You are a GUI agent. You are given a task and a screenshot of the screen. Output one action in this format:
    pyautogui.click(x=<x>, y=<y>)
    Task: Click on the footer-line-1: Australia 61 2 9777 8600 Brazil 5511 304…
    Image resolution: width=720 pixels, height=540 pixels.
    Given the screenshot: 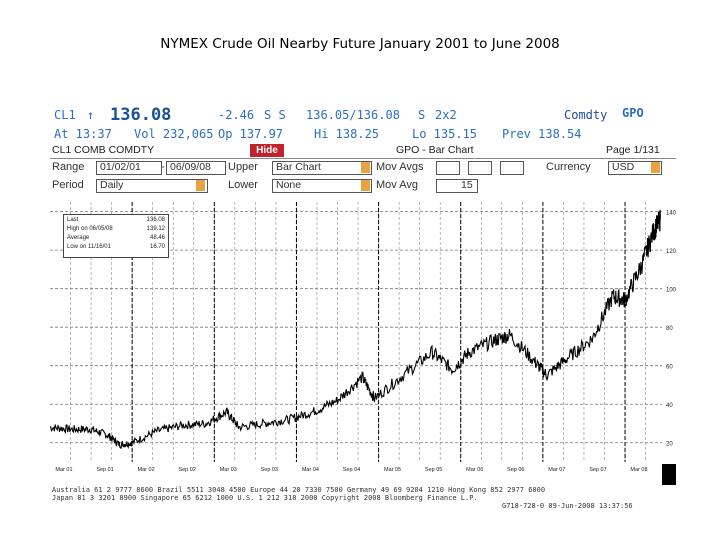 What is the action you would take?
    pyautogui.click(x=299, y=490)
    